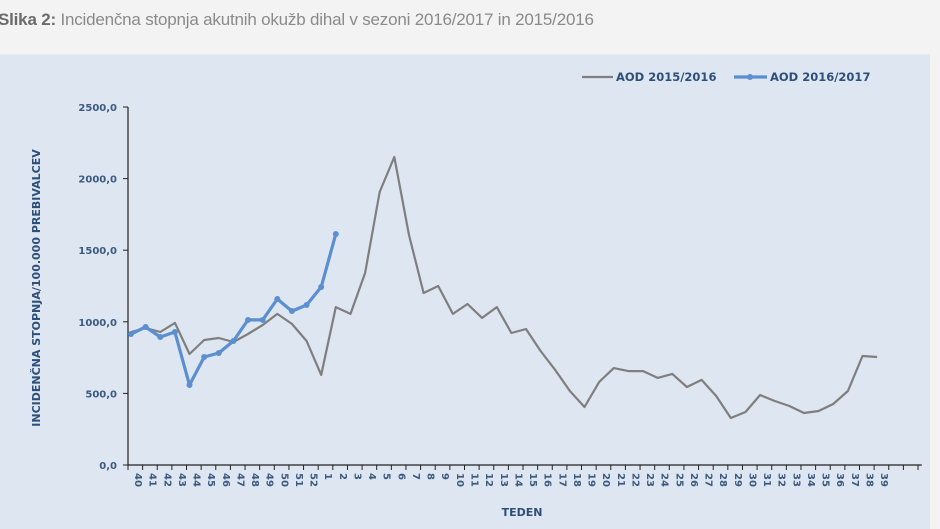 This screenshot has height=529, width=940. I want to click on x-tick-label: 46, so click(225, 480).